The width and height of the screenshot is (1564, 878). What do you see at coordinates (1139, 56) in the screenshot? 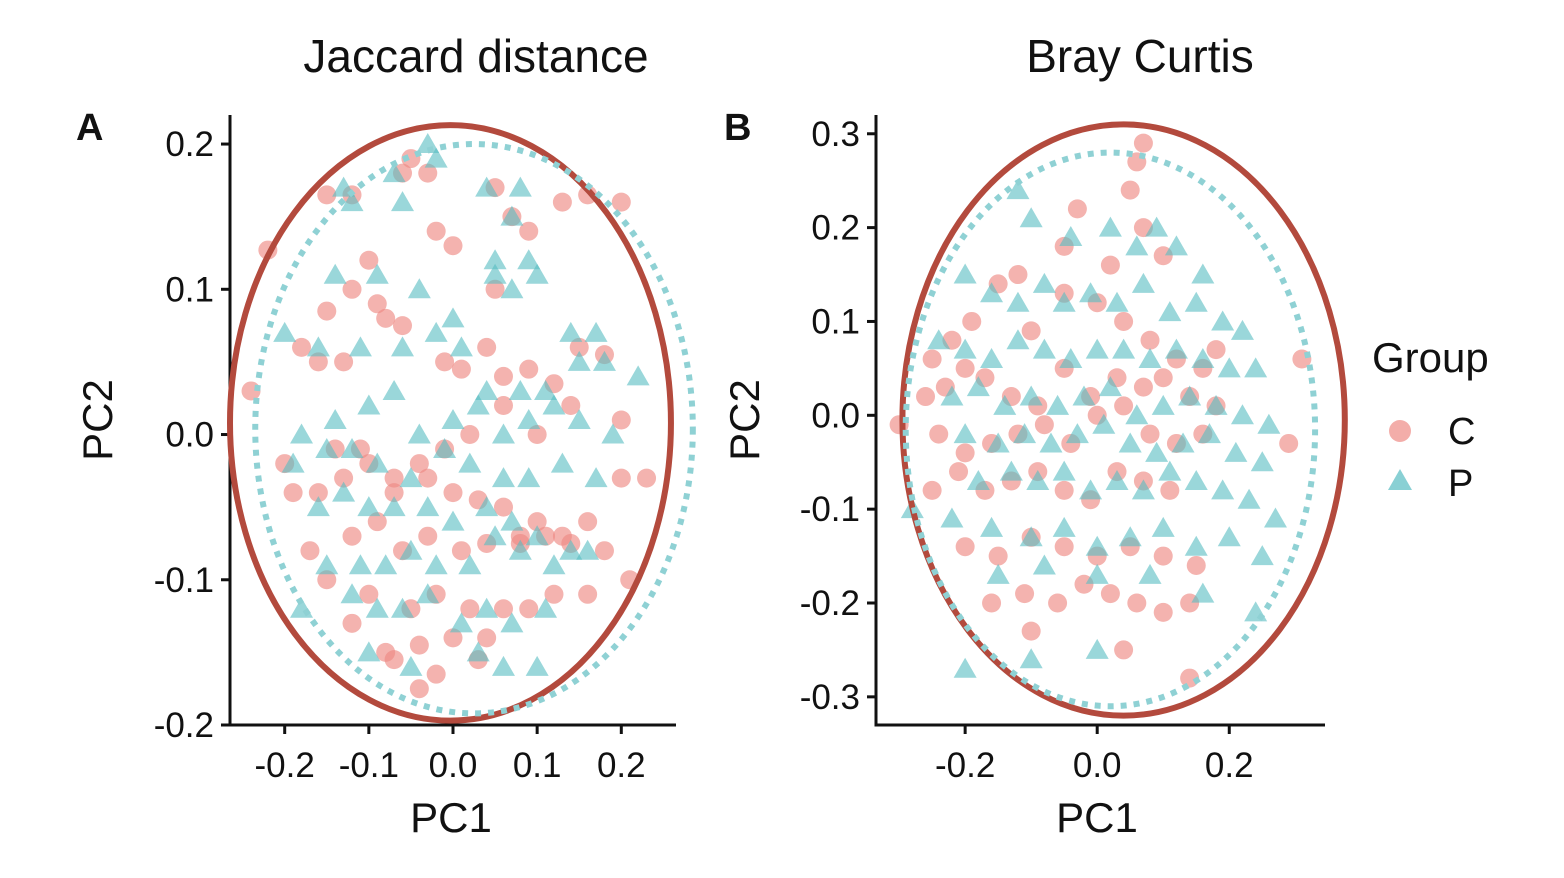
I see `panel-title: Bray Curtis` at bounding box center [1139, 56].